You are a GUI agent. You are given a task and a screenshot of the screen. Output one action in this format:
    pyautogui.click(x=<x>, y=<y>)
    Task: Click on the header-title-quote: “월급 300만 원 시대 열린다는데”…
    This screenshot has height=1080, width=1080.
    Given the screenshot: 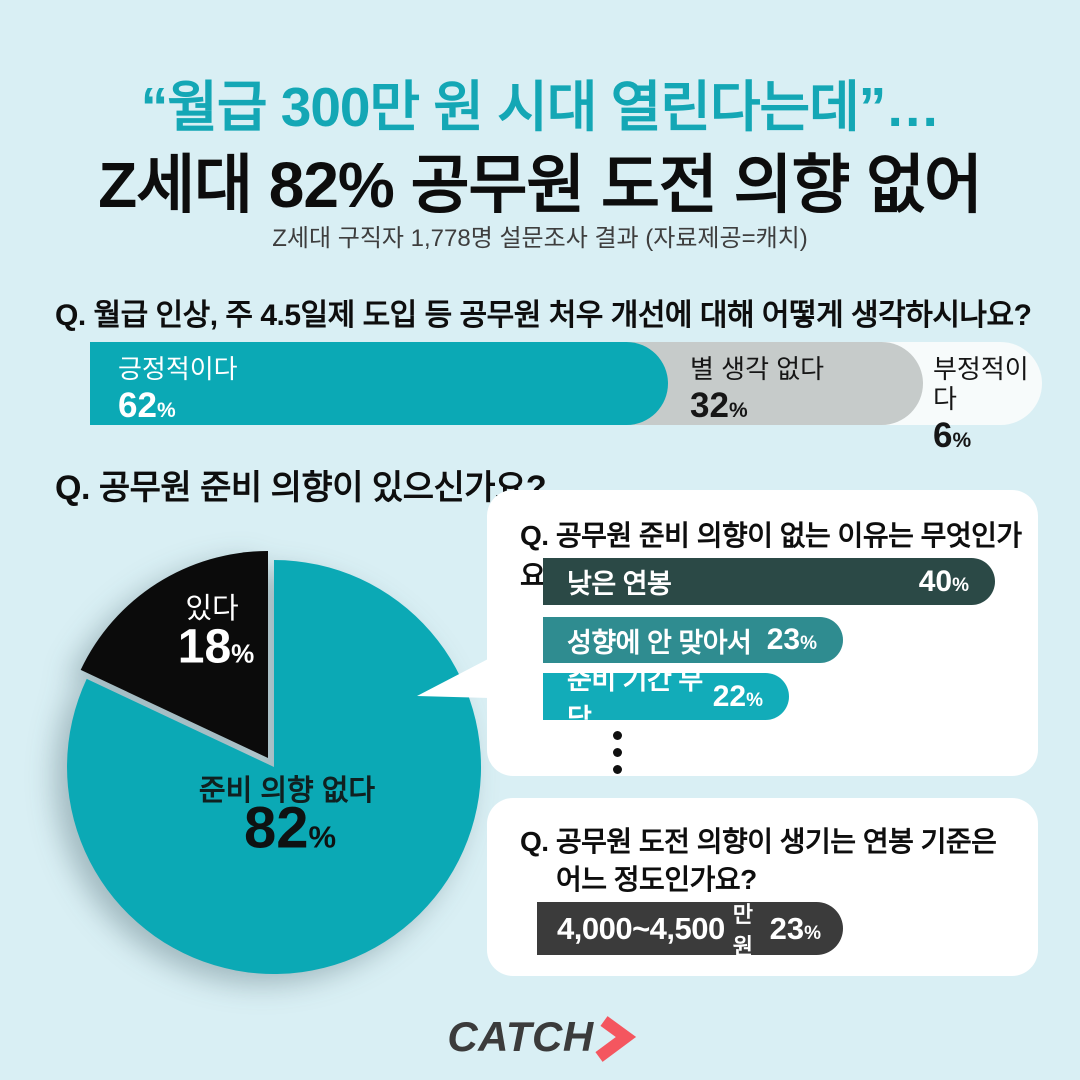 What is the action you would take?
    pyautogui.click(x=540, y=107)
    